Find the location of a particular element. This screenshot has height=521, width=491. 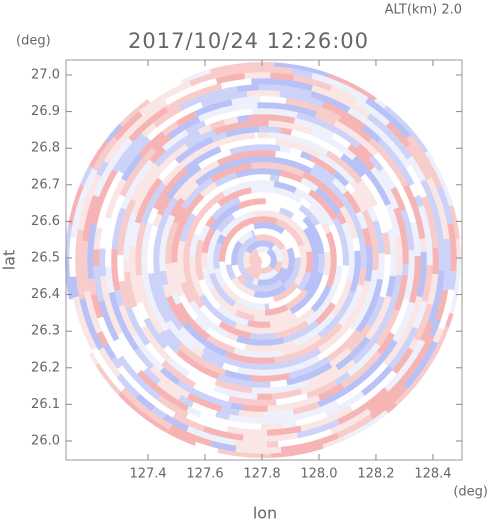

x-tick-label: 127.8 is located at coordinates (261, 474).